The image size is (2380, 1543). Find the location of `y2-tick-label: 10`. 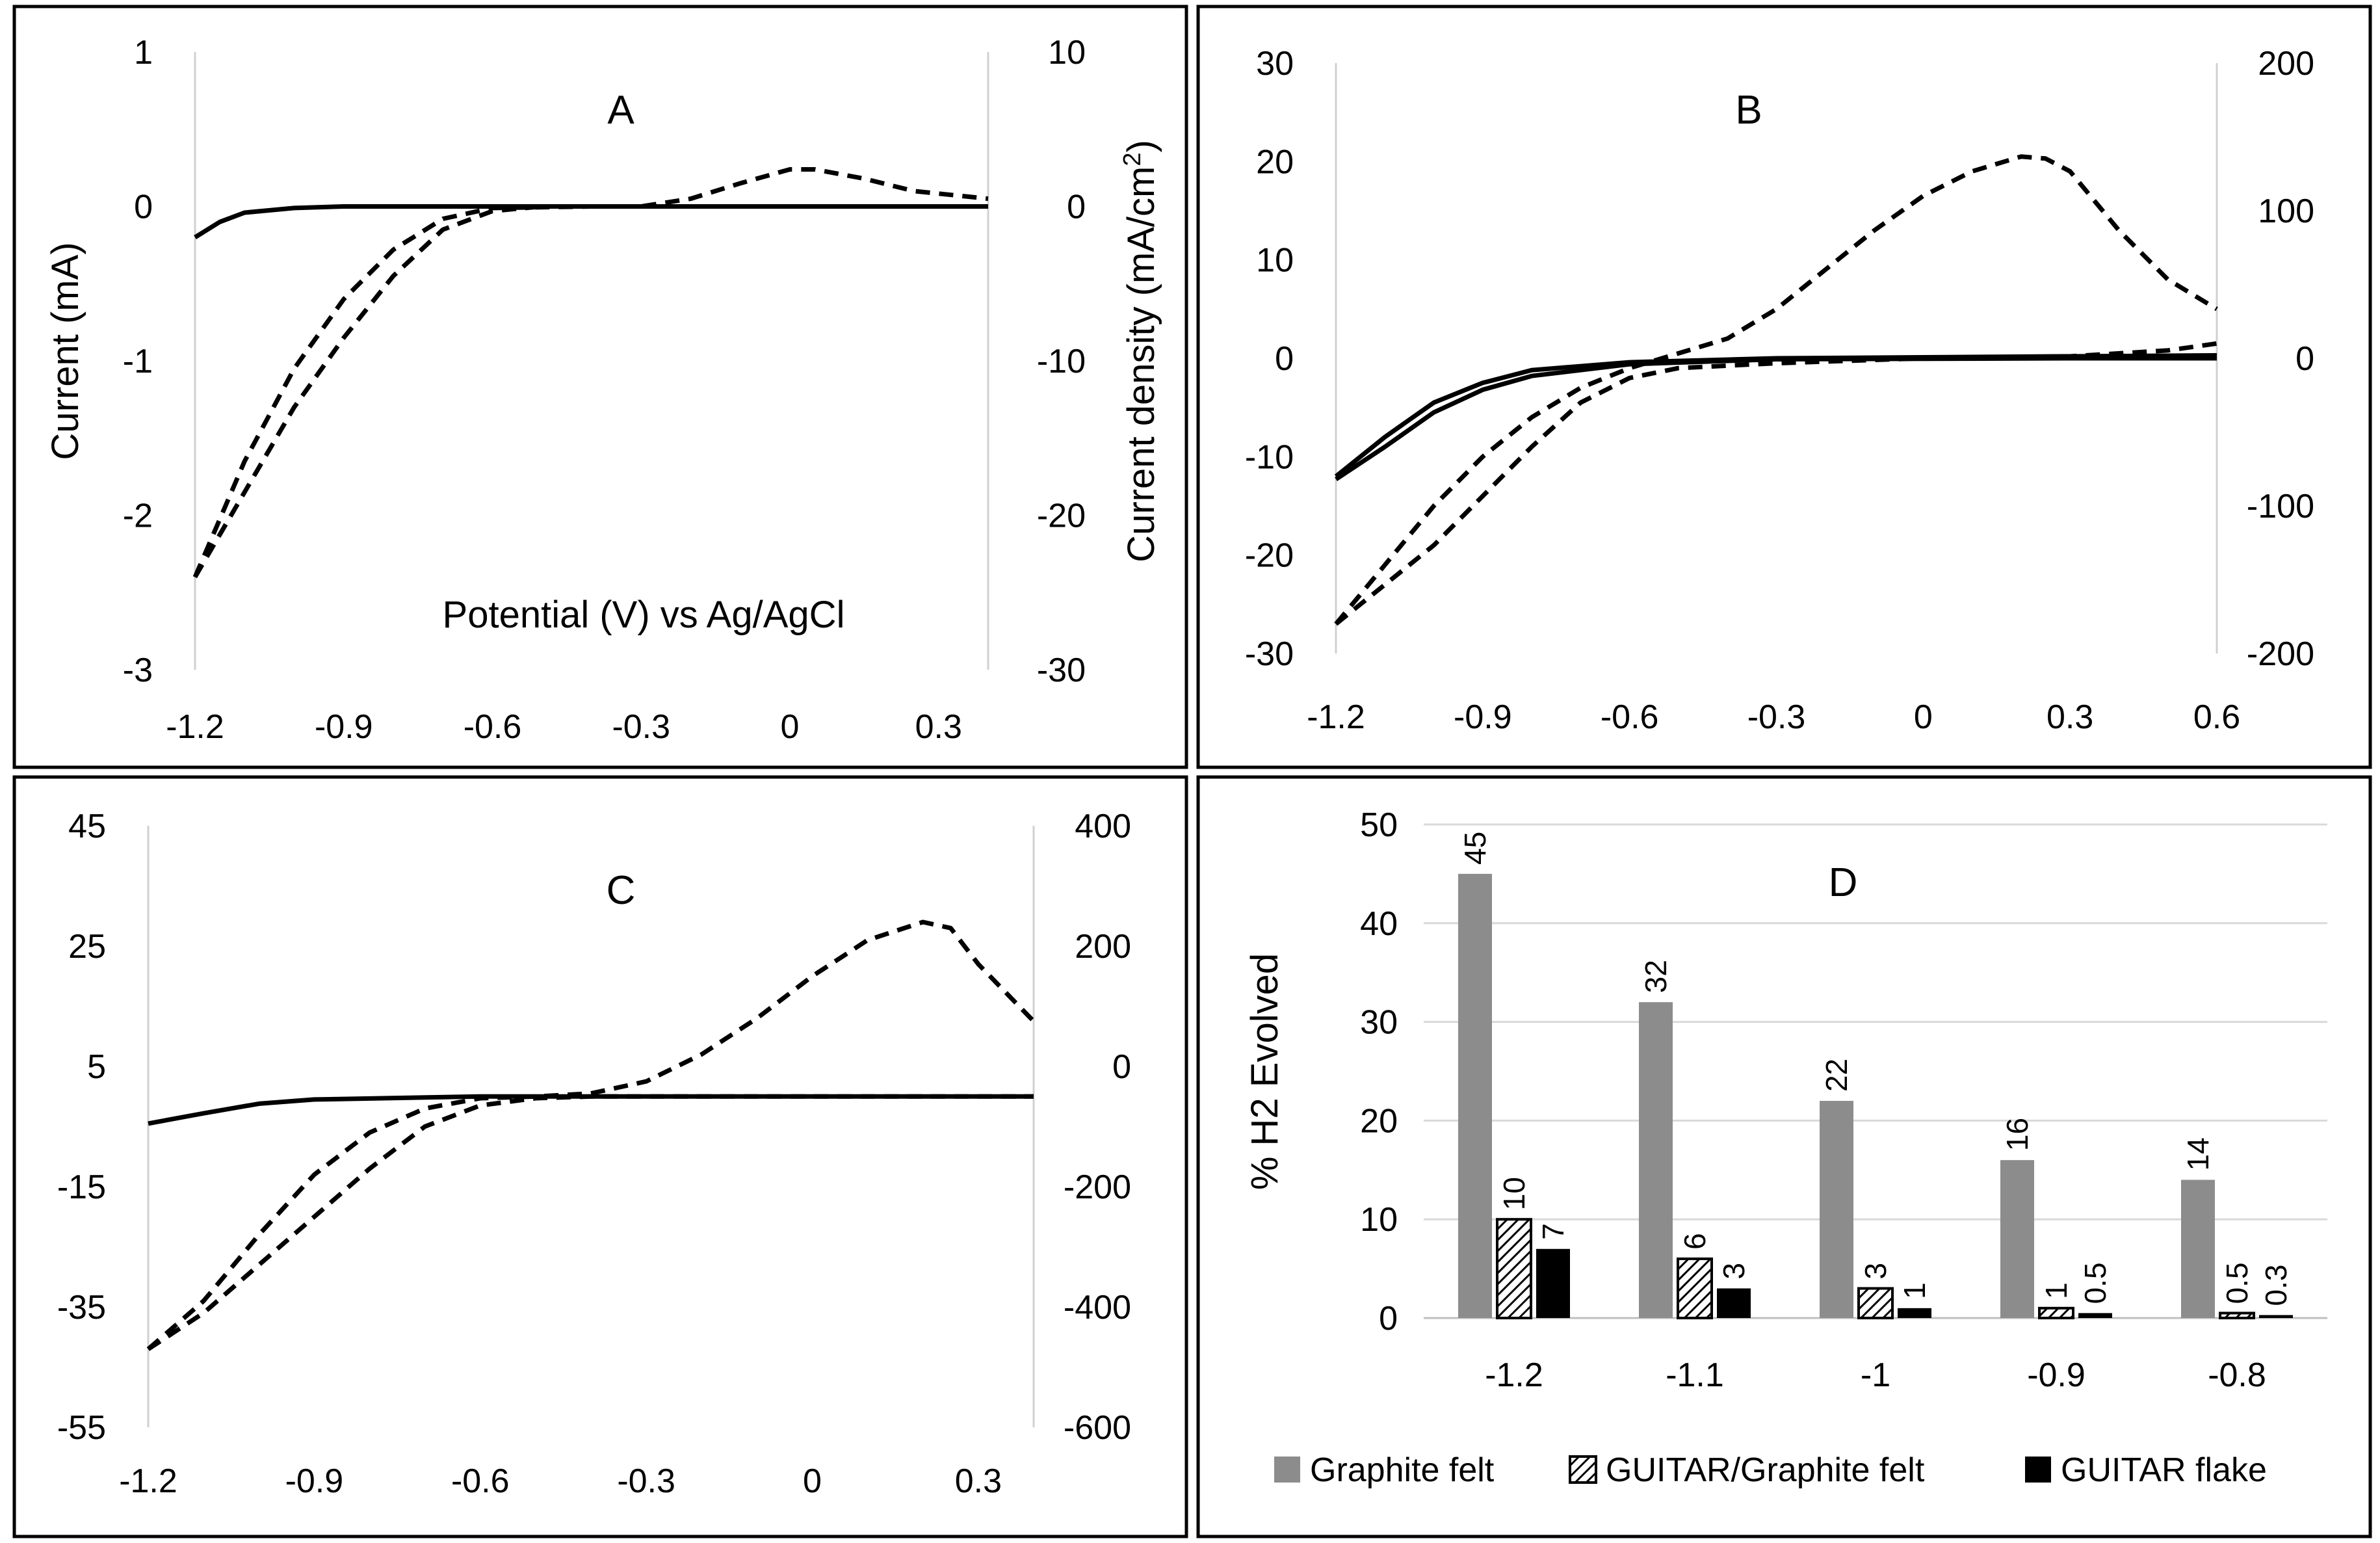

y2-tick-label: 10 is located at coordinates (1067, 53).